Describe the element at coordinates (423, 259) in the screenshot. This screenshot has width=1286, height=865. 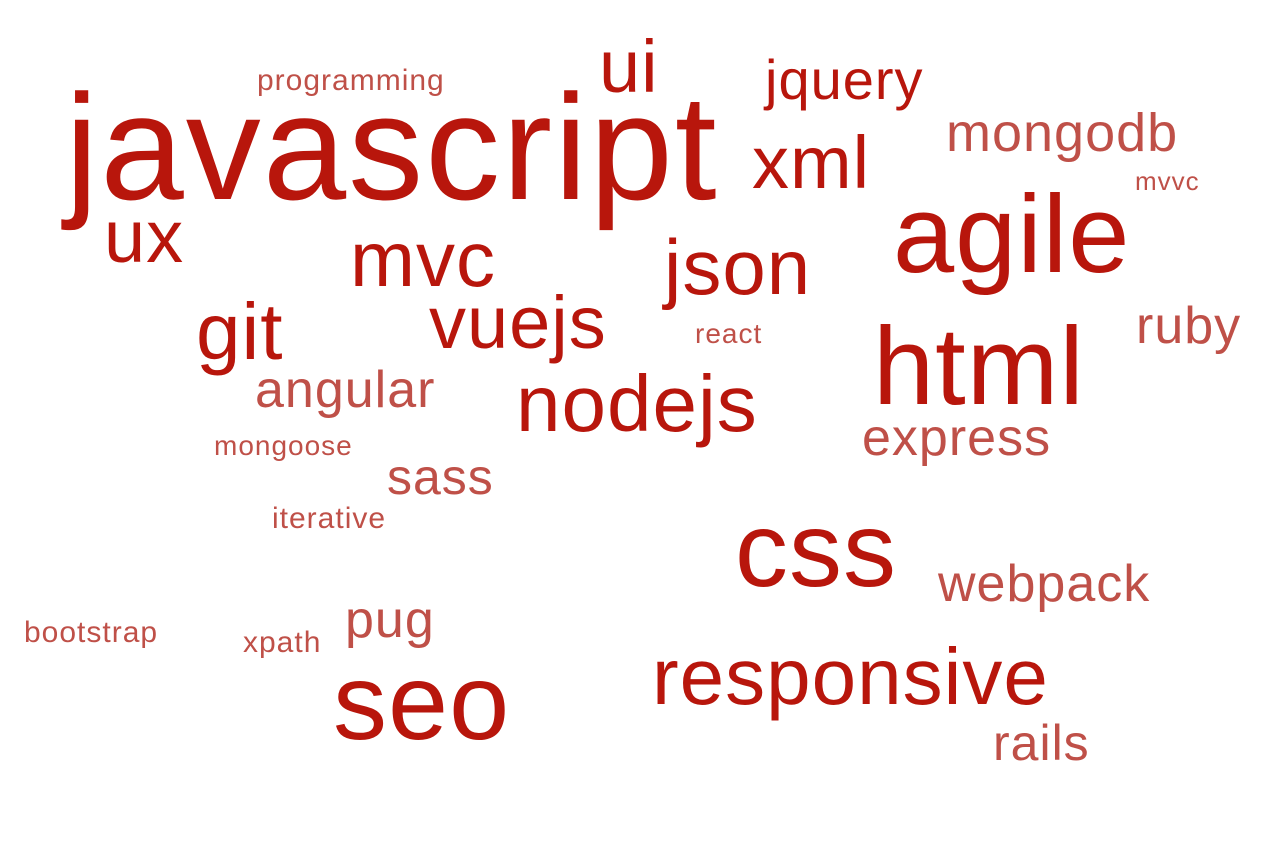
I see `word-mvc: mvc` at that location.